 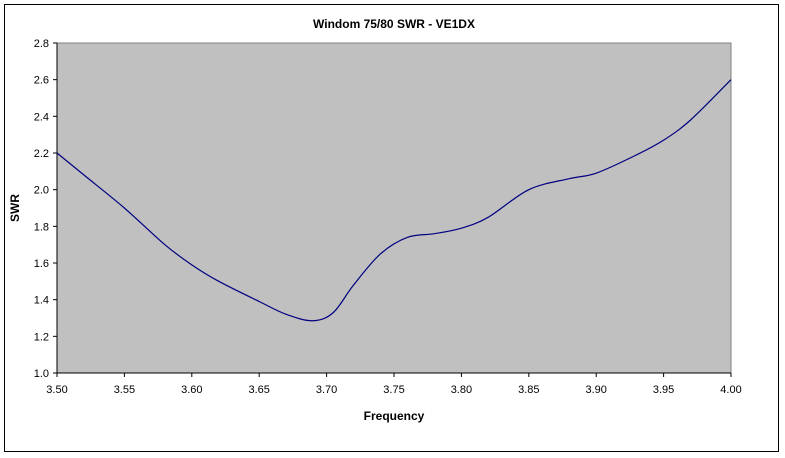 What do you see at coordinates (41, 264) in the screenshot?
I see `y-tick-label: 1.6` at bounding box center [41, 264].